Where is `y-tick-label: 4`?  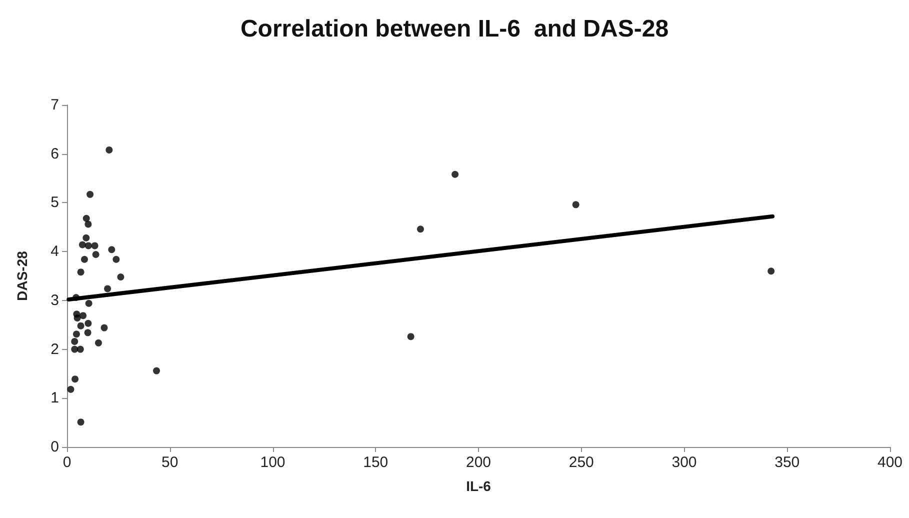
y-tick-label: 4 is located at coordinates (54, 251).